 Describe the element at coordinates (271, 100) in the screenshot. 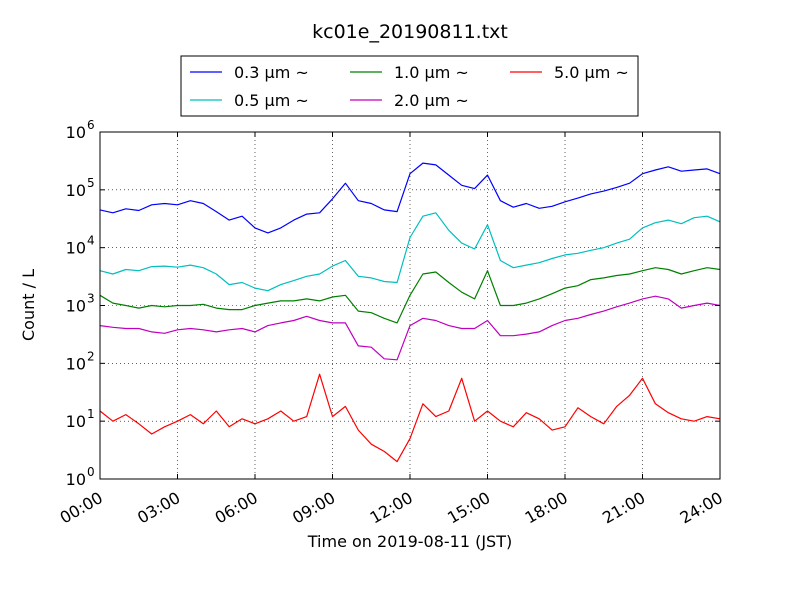

I see `legend-label: 0.5 μm ~` at that location.